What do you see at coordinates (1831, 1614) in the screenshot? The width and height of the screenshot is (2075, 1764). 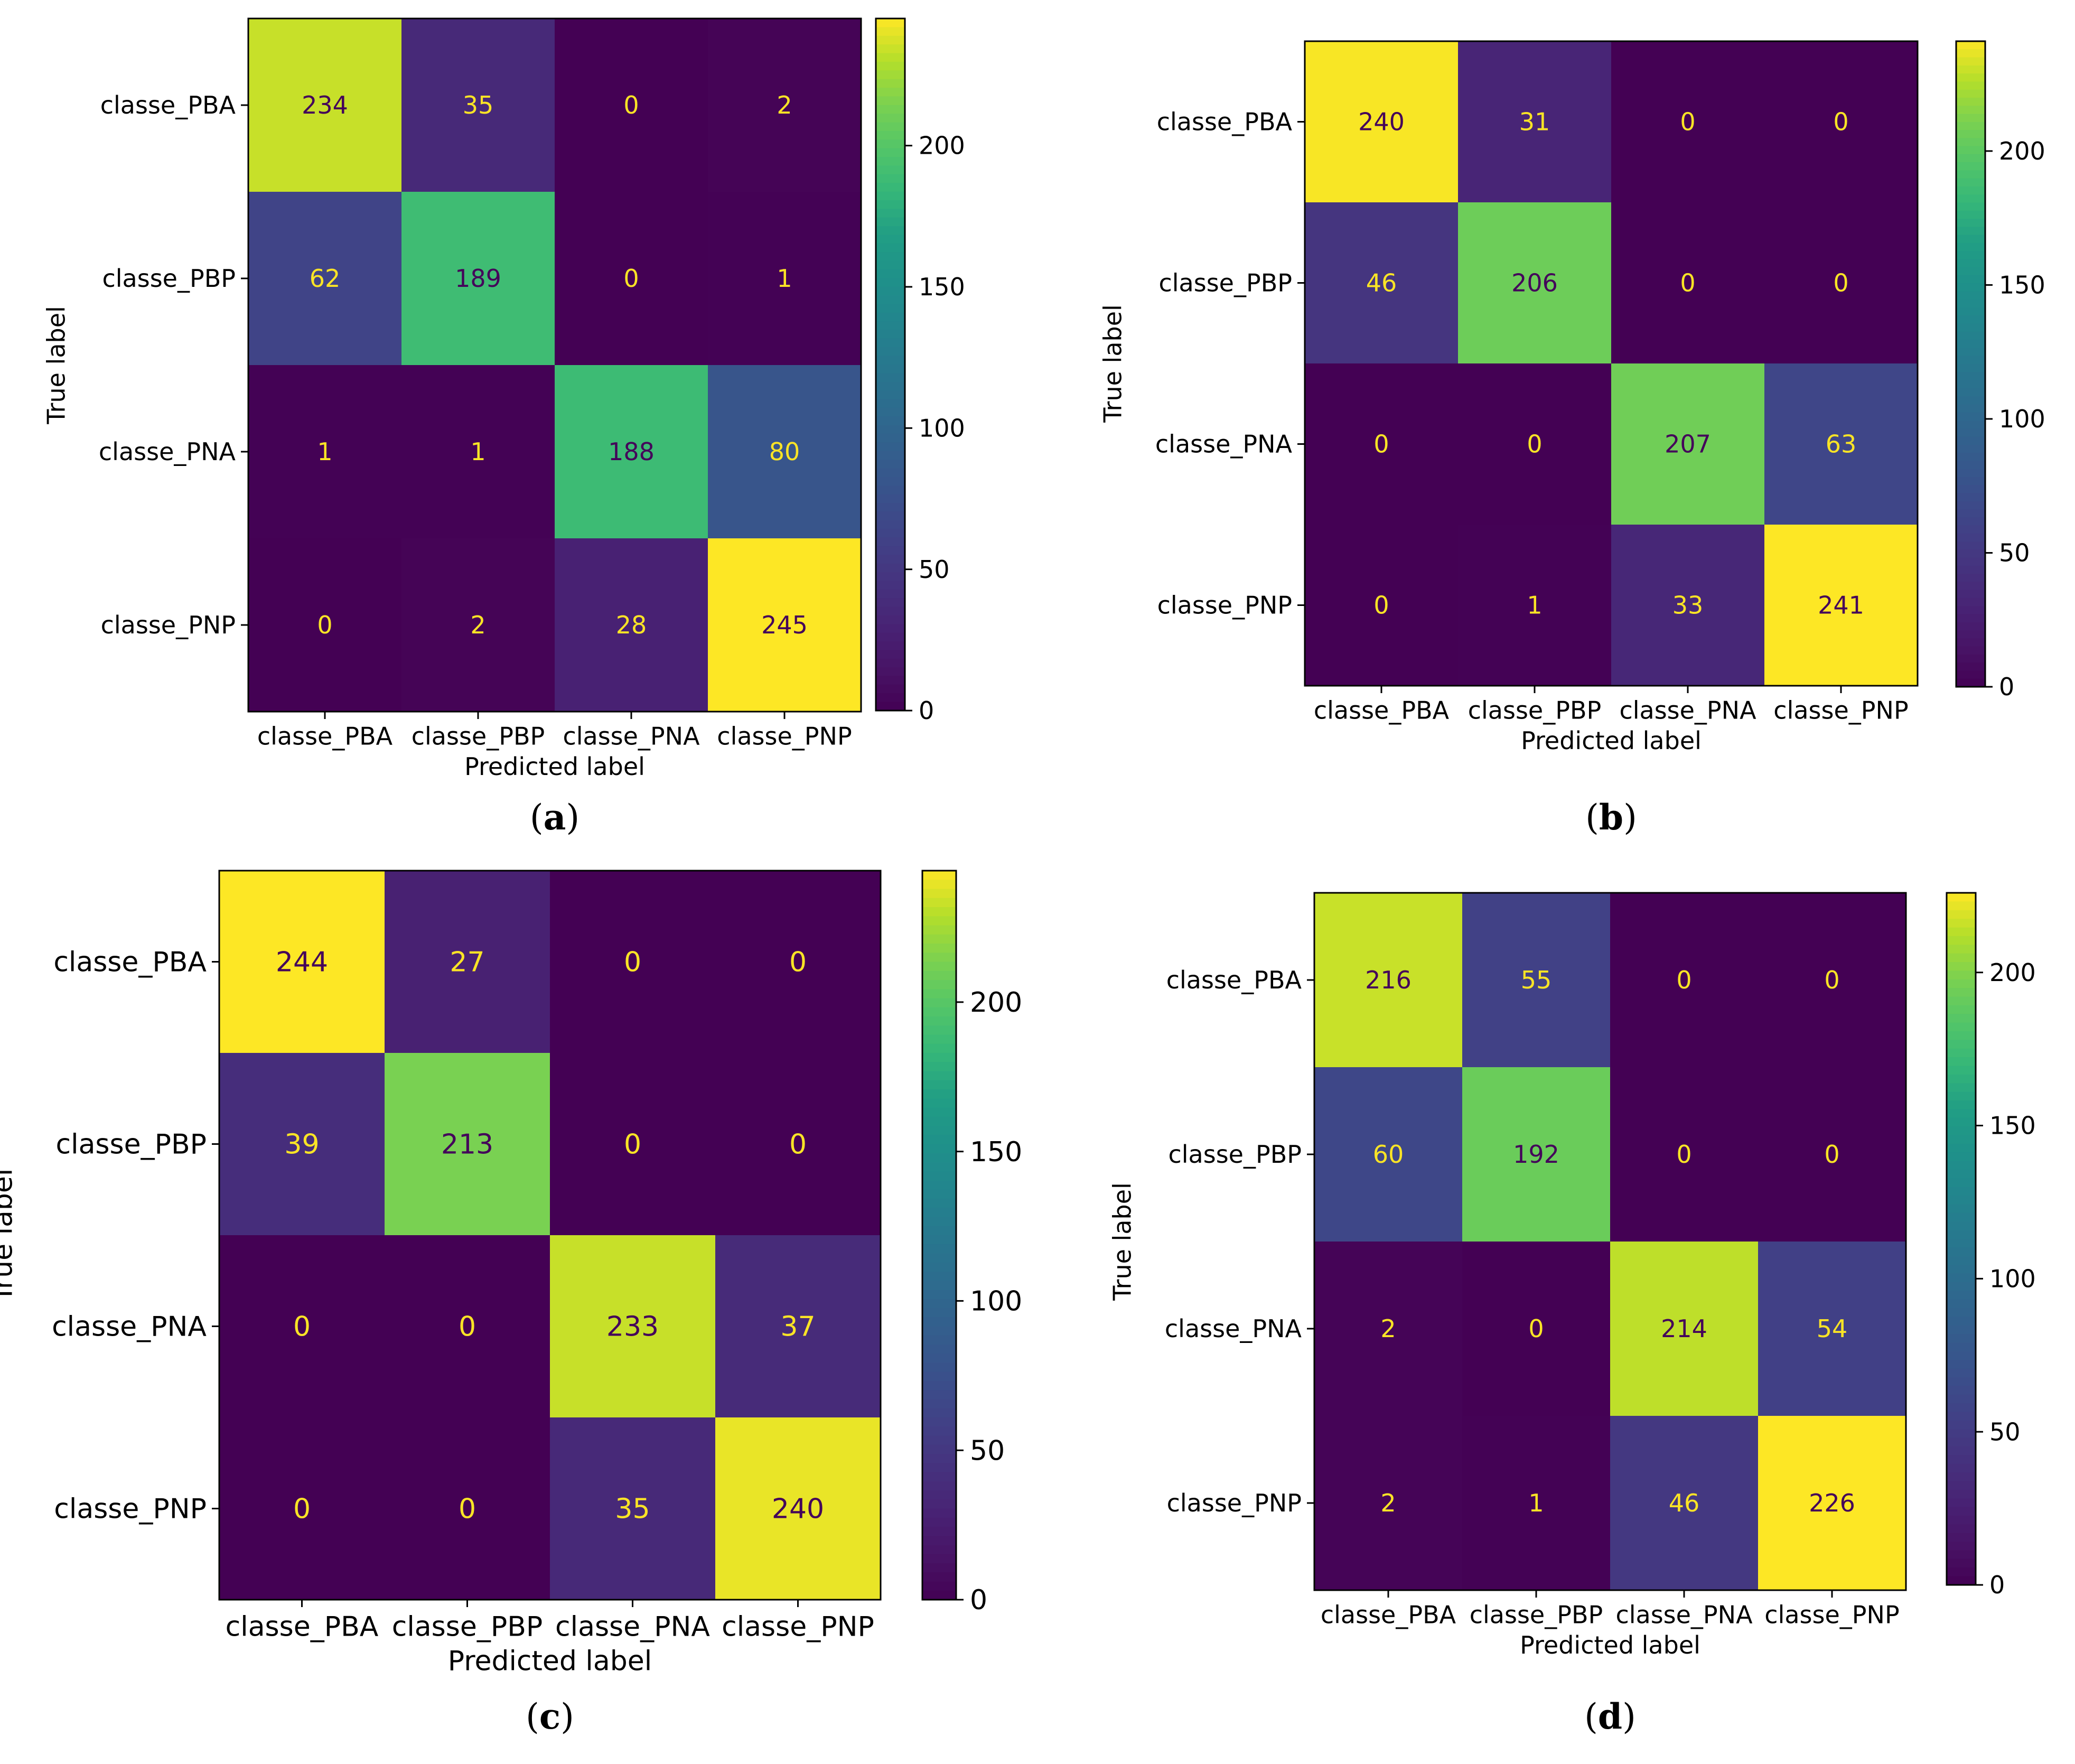 I see `x-tick-label: classe_PNP` at bounding box center [1831, 1614].